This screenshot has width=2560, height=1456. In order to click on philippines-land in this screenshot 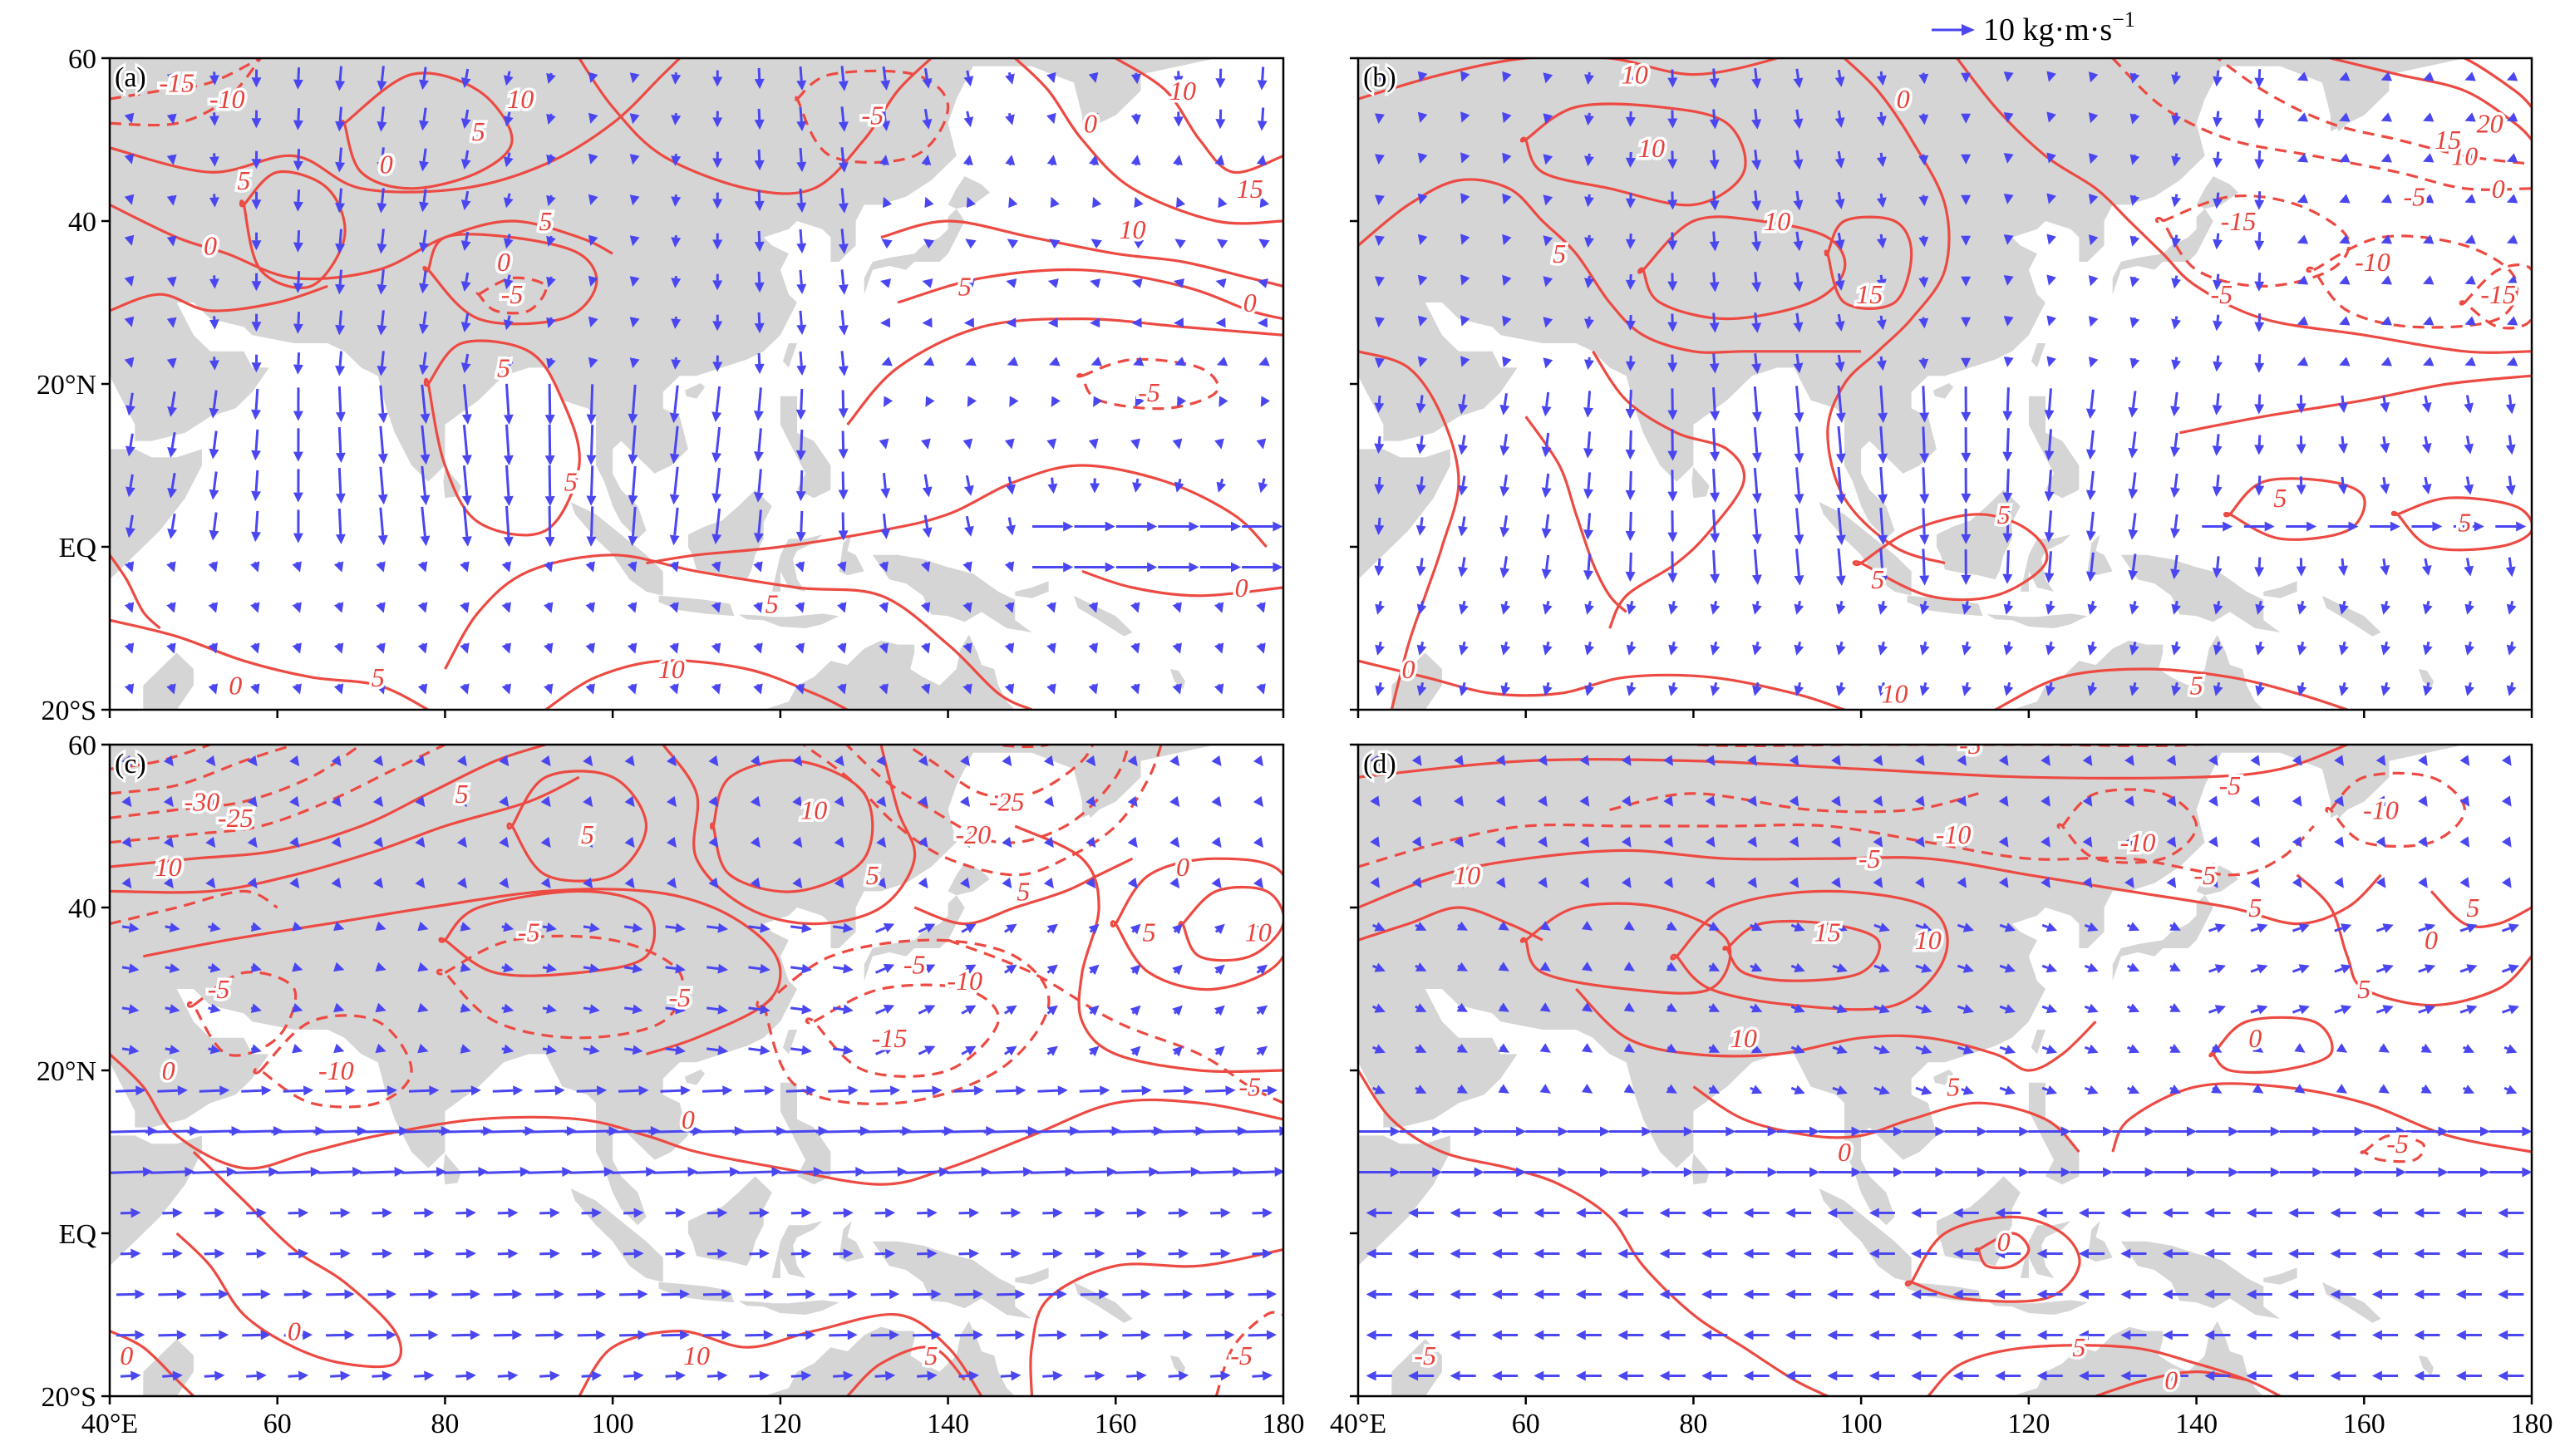, I will do `click(2054, 447)`.